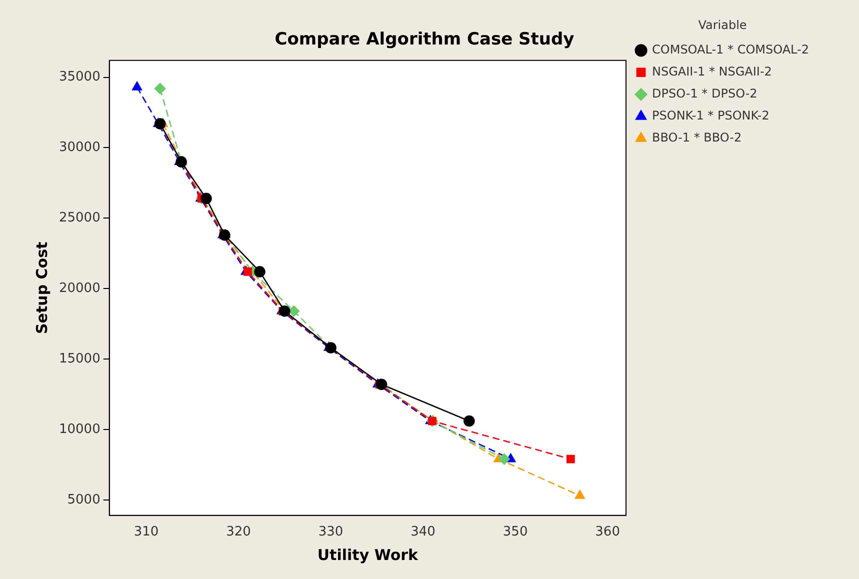  Describe the element at coordinates (41, 288) in the screenshot. I see `y-axis-title: Setup Cost` at that location.